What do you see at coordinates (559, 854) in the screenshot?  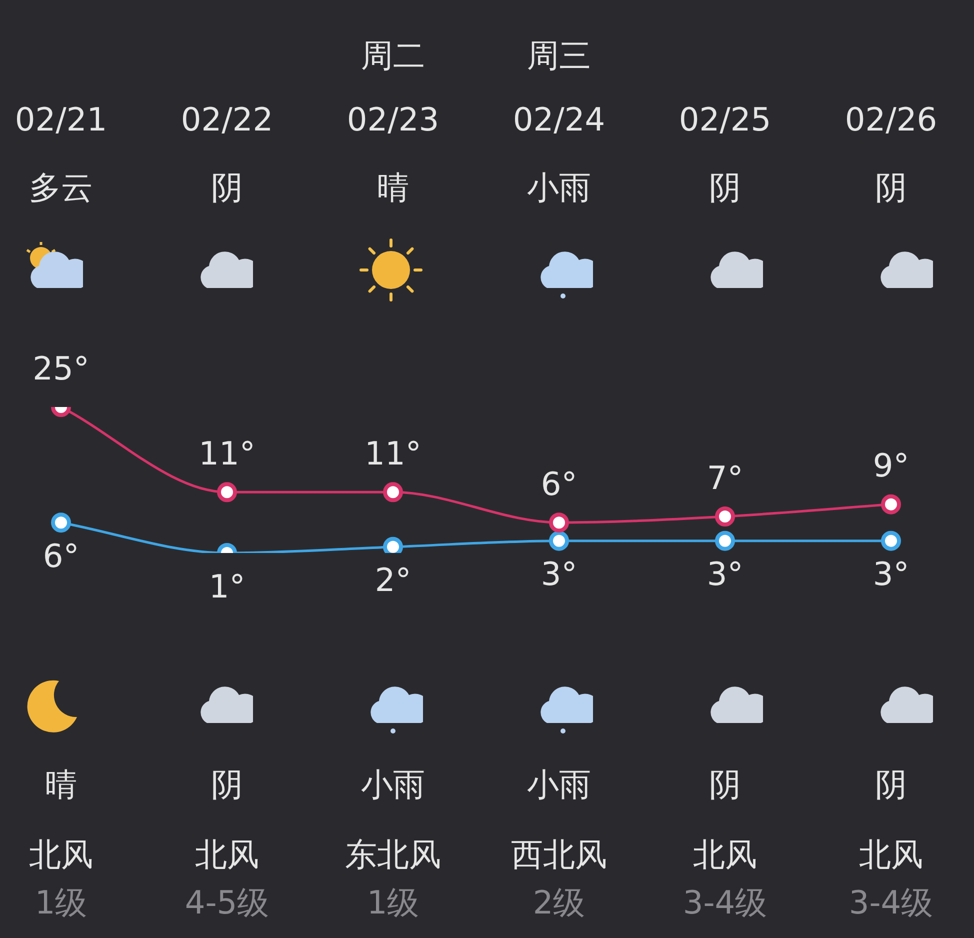 I see `text: 西北风` at bounding box center [559, 854].